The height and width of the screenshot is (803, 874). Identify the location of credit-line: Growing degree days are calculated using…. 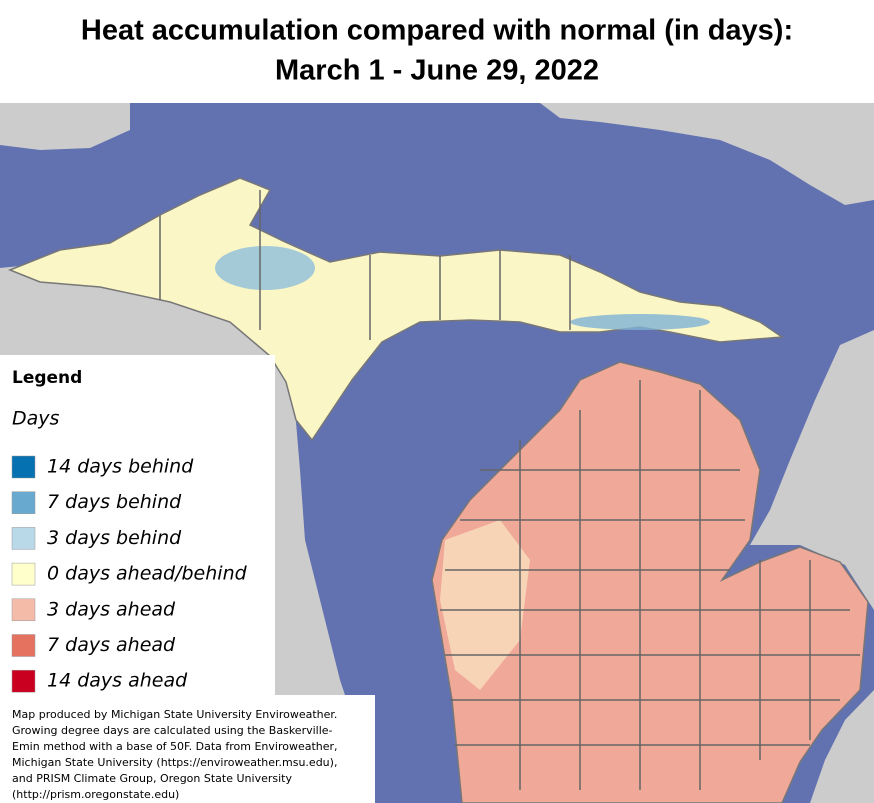
(172, 730).